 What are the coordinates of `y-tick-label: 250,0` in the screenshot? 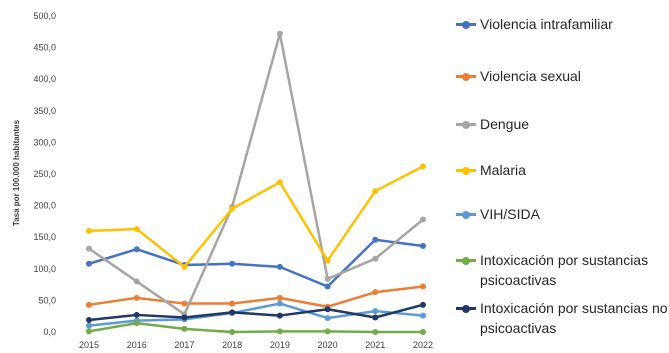 It's located at (44, 174).